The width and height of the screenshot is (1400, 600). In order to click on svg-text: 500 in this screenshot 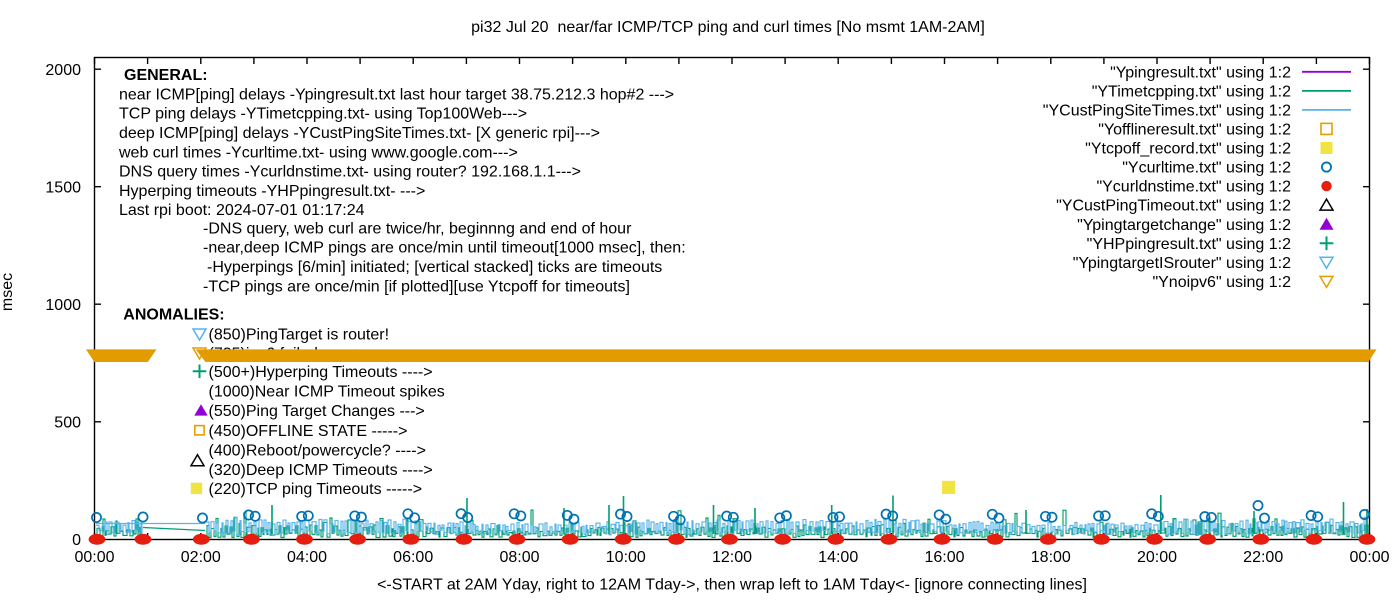, I will do `click(67, 422)`.